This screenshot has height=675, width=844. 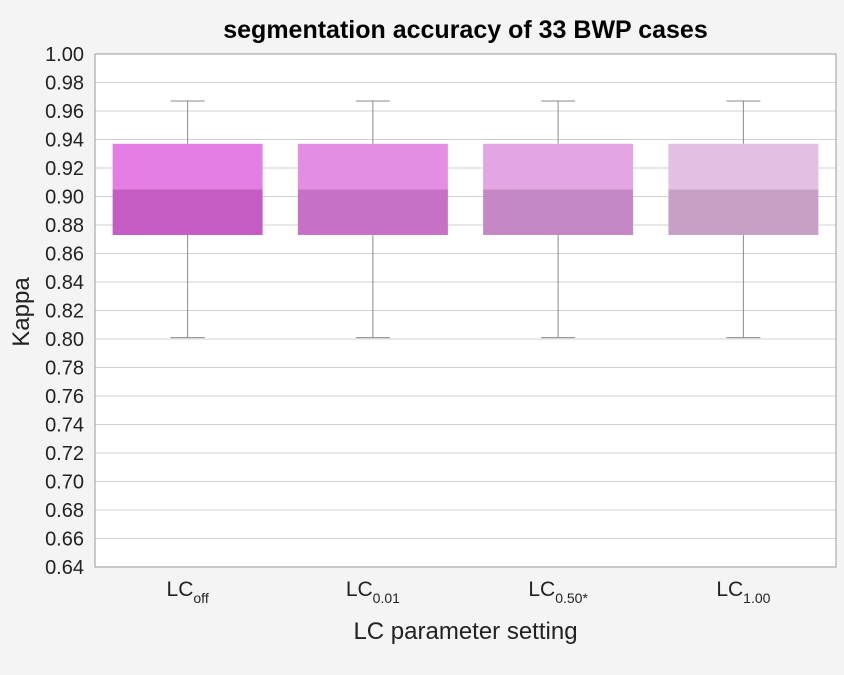 I want to click on y-tick-label: 0.72, so click(x=64, y=454).